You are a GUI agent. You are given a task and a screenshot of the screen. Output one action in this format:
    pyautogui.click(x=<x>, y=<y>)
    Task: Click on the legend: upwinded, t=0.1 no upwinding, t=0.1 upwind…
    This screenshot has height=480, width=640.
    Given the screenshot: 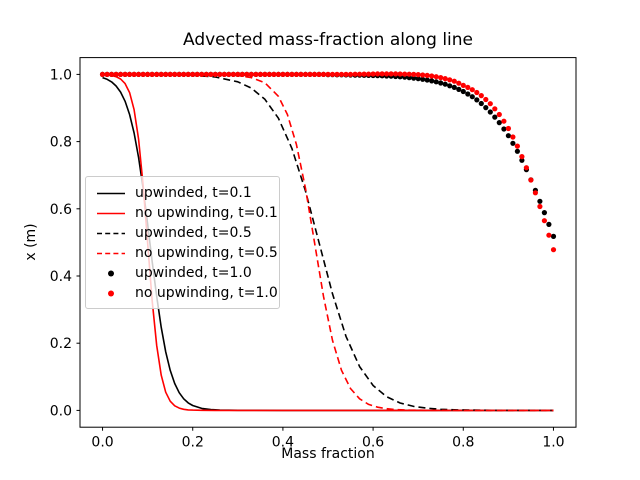 What is the action you would take?
    pyautogui.click(x=182, y=242)
    